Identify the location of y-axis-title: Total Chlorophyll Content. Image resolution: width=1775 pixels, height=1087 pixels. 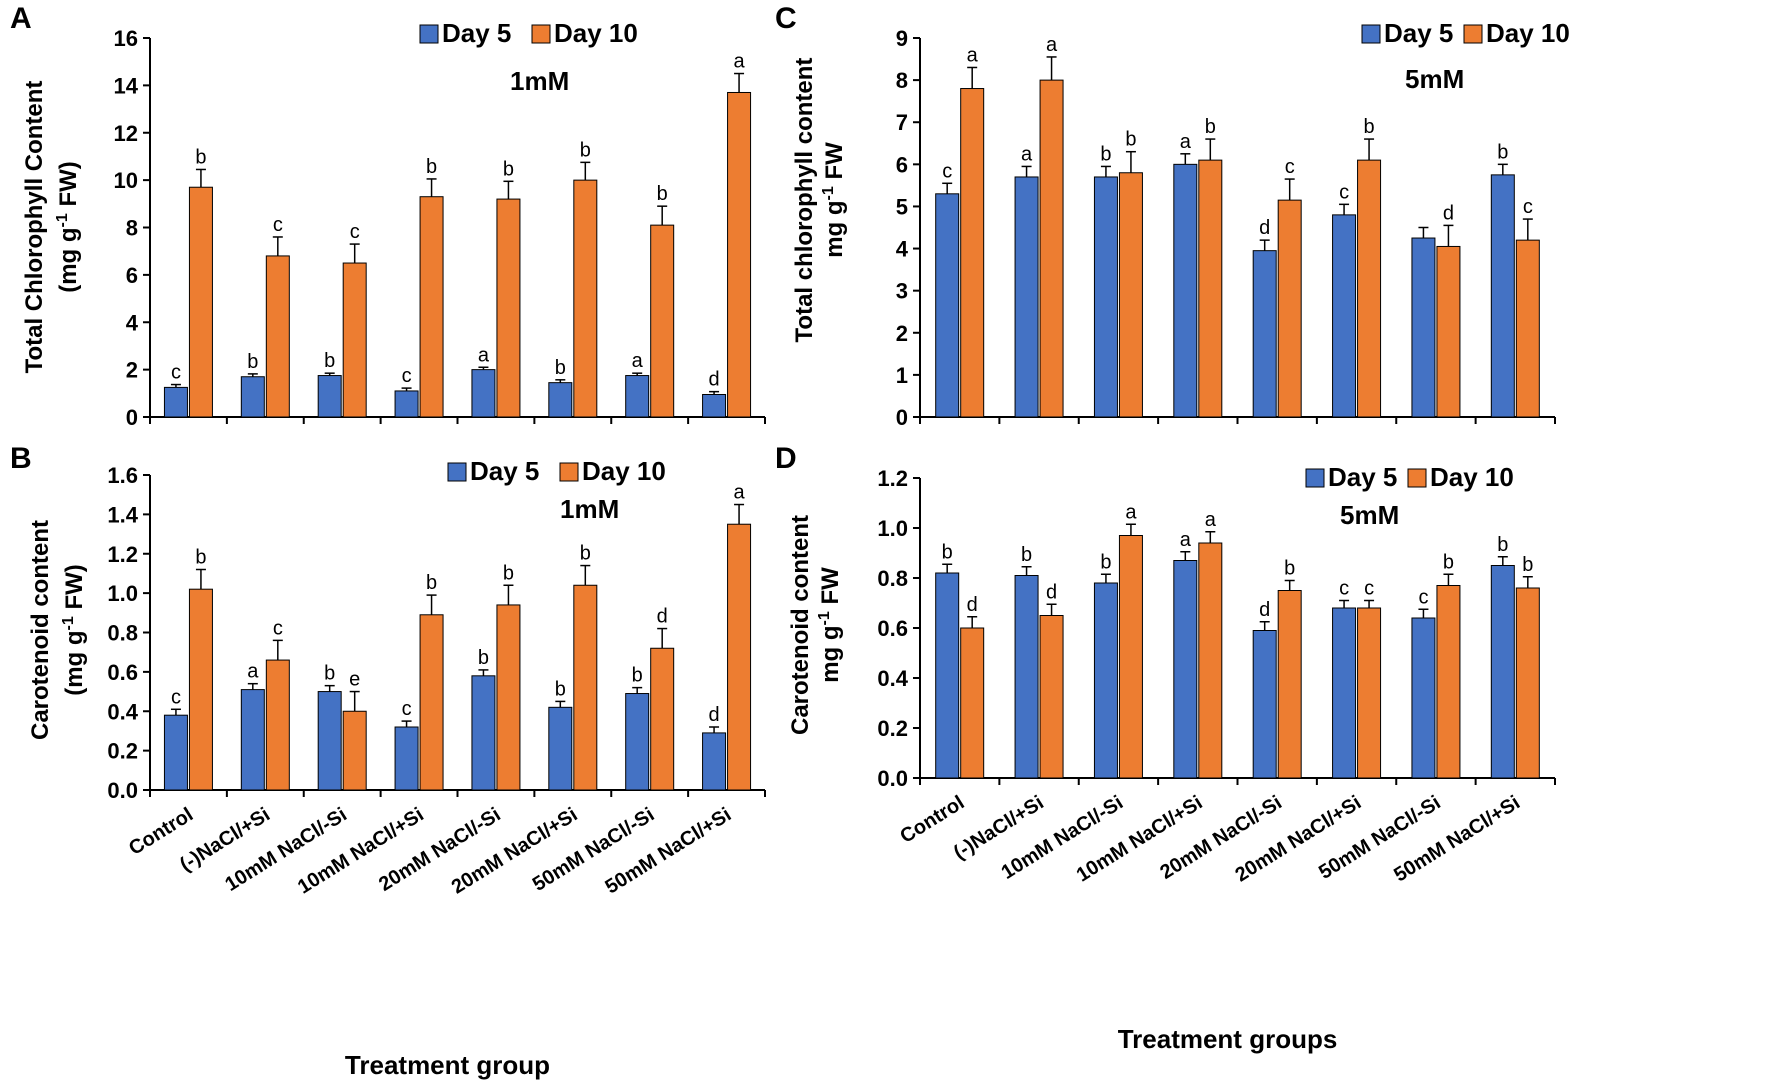
(34, 227).